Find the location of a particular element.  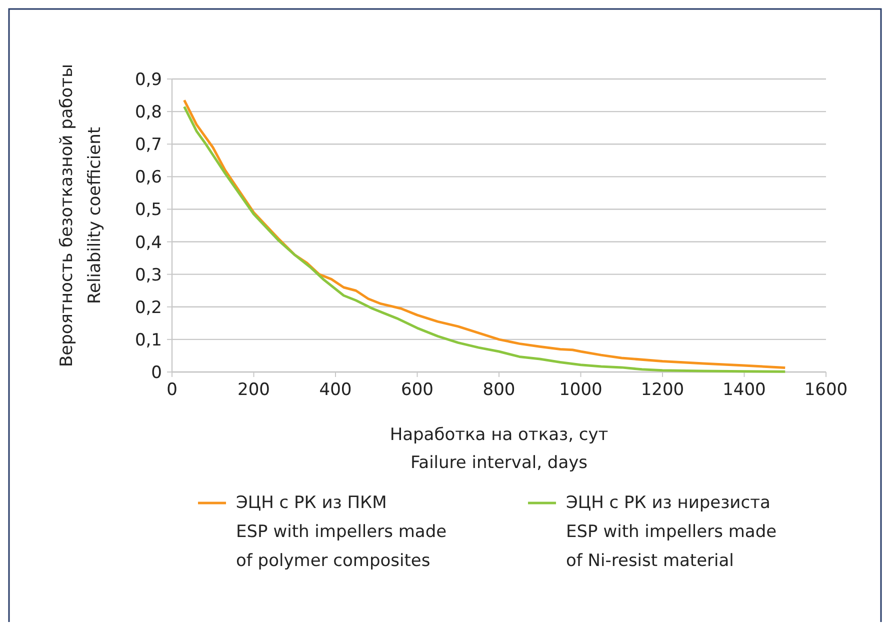

y-tick-label: 0,3 is located at coordinates (148, 275).